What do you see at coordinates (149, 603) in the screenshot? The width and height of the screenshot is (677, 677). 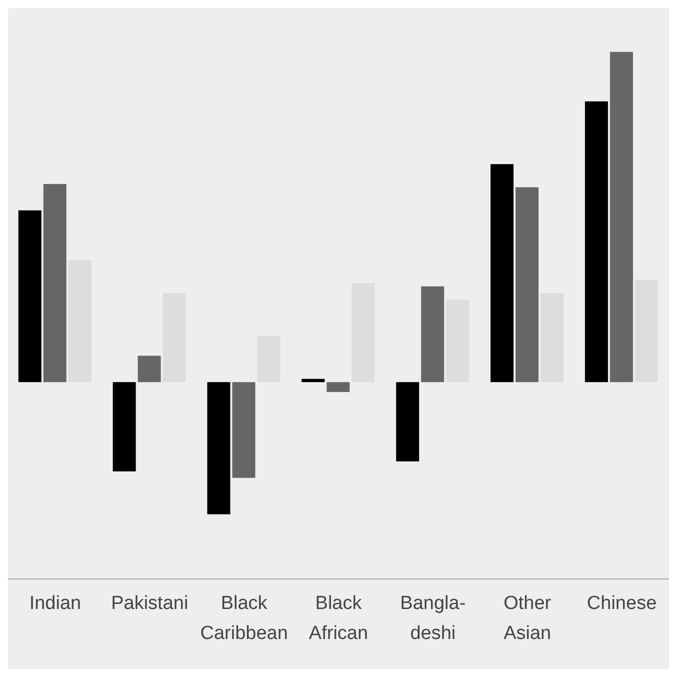 I see `x-tick-label: Pakistani` at bounding box center [149, 603].